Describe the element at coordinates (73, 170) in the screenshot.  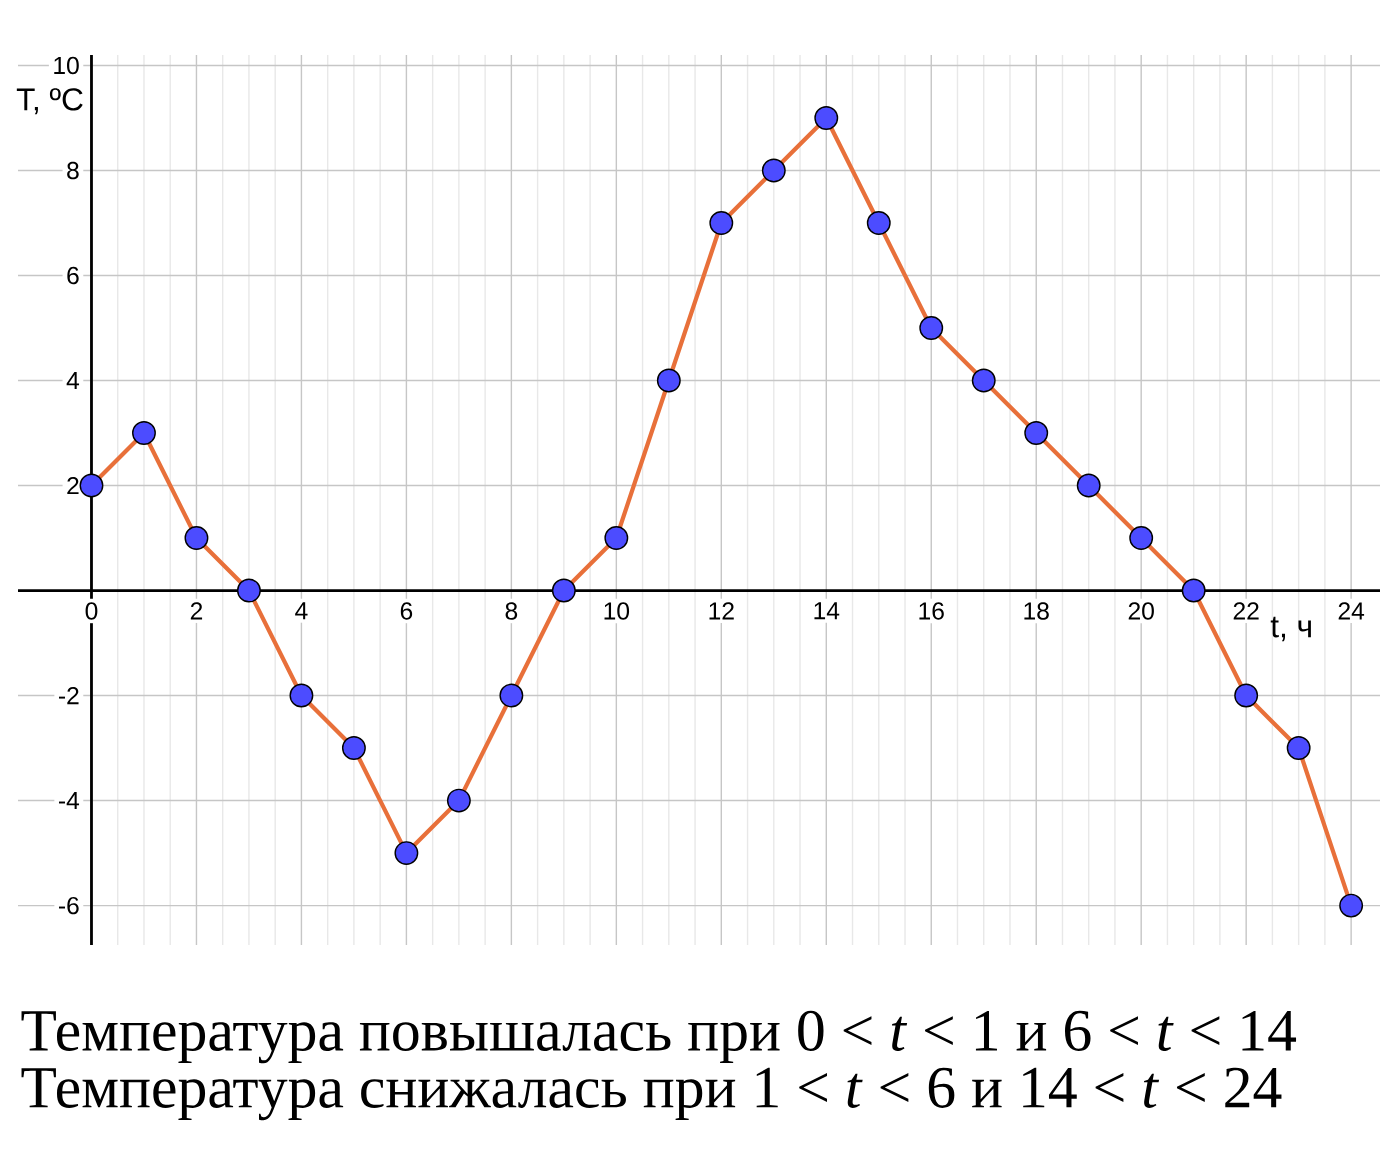
I see `y-tick-label: 8` at that location.